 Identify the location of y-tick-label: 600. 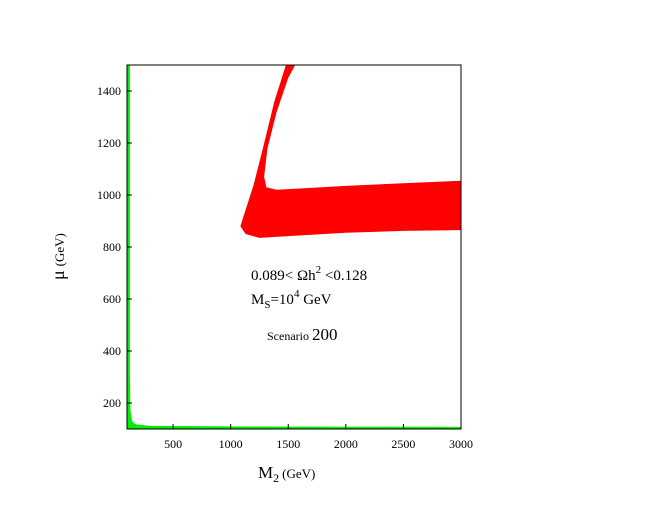
(112, 299).